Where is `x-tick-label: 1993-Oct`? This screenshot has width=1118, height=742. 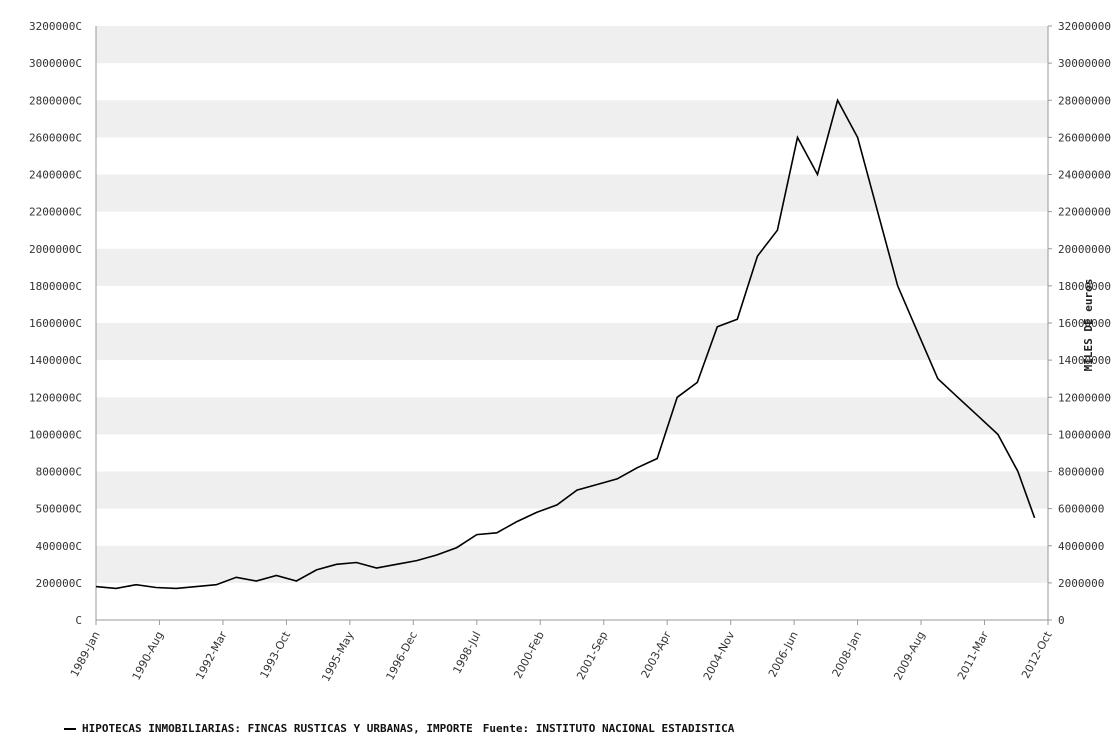
x-tick-label: 1993-Oct is located at coordinates (275, 655).